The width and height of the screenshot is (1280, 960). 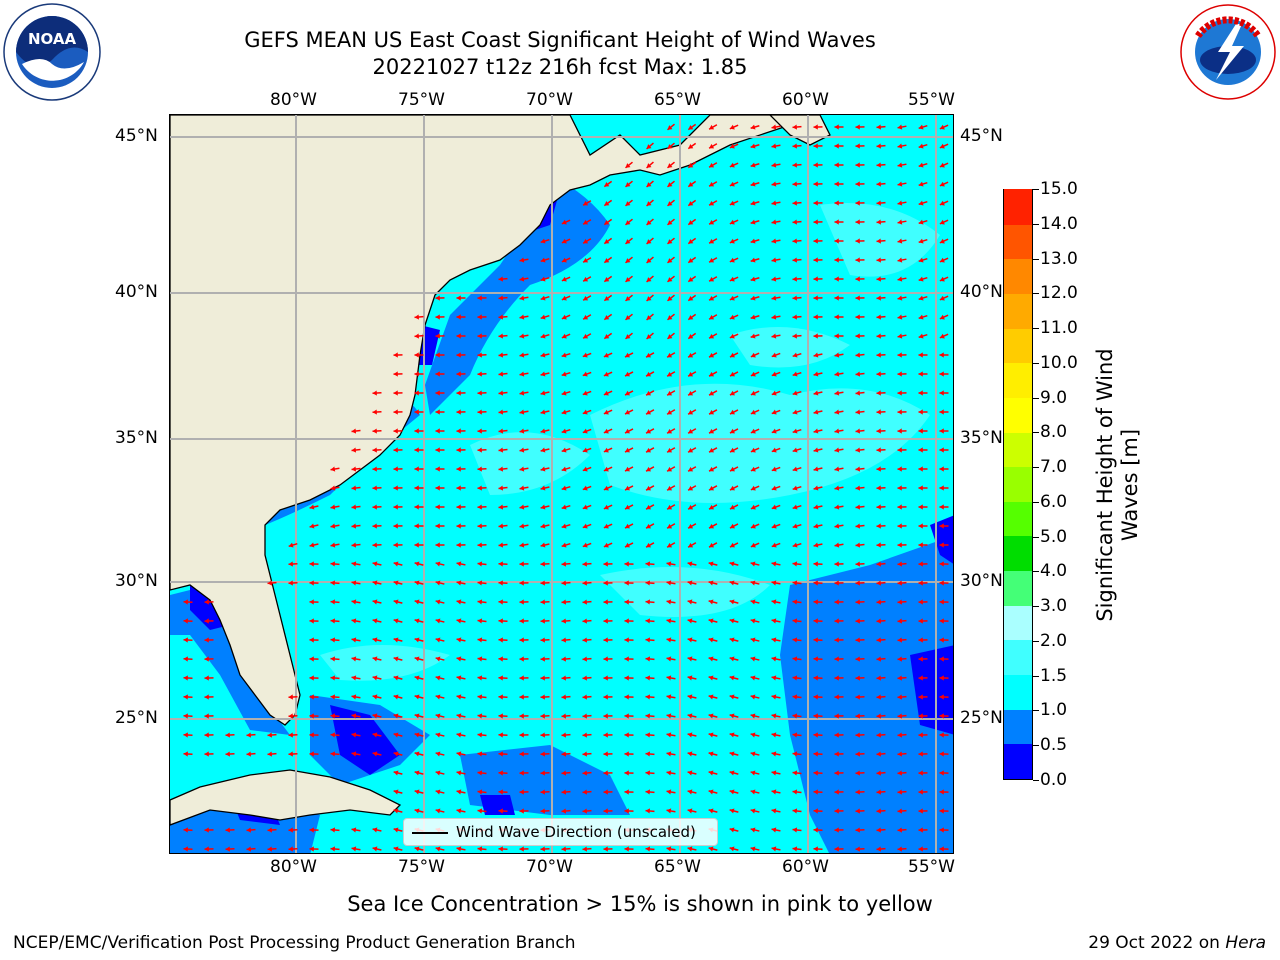 What do you see at coordinates (1228, 52) in the screenshot?
I see `nws-logo` at bounding box center [1228, 52].